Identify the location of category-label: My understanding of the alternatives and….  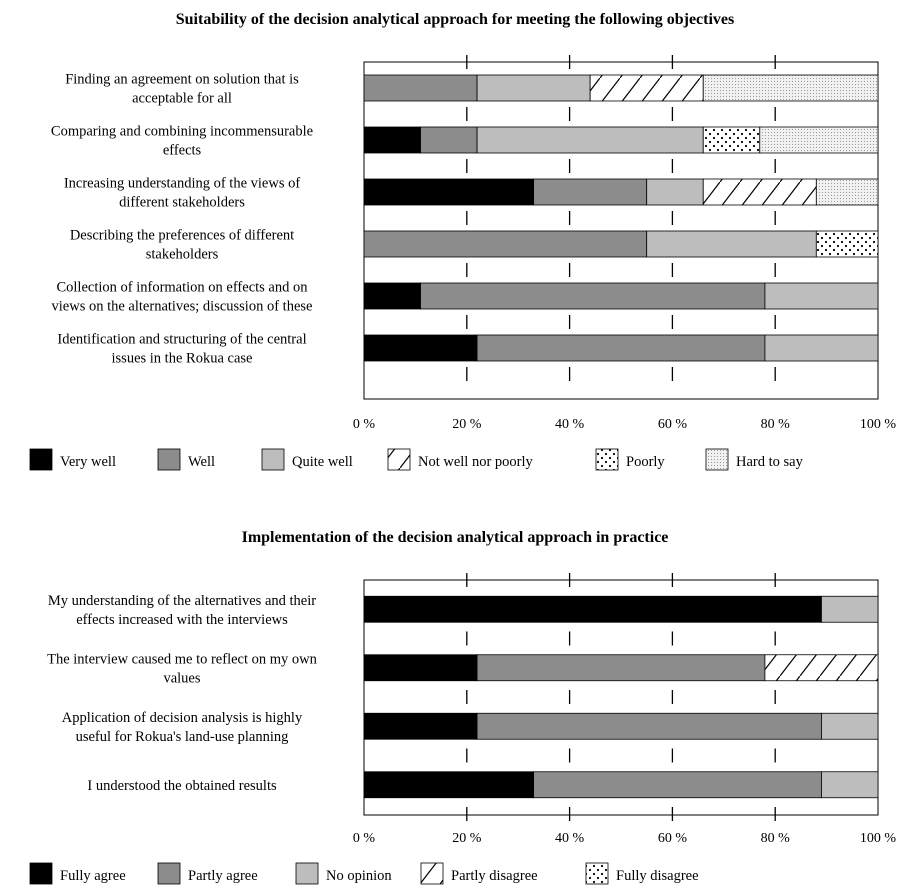
(182, 601).